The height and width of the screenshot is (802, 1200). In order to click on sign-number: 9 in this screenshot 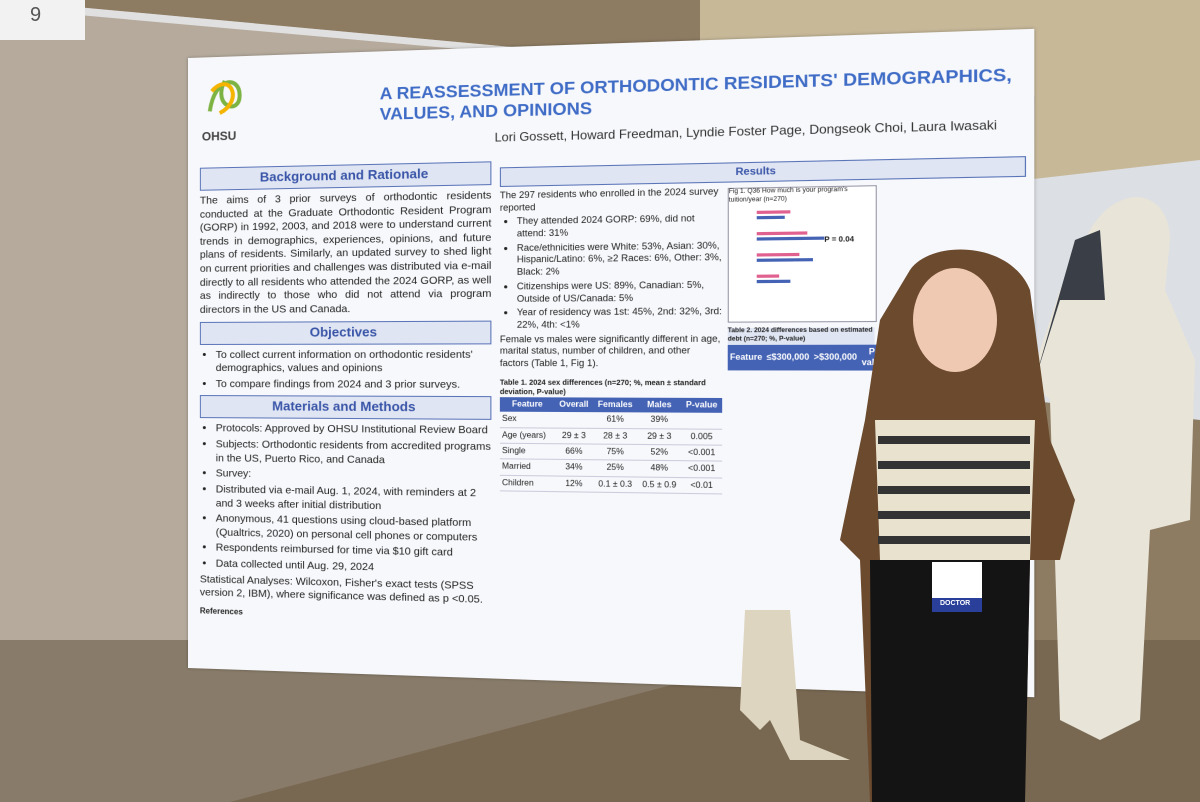, I will do `click(36, 15)`.